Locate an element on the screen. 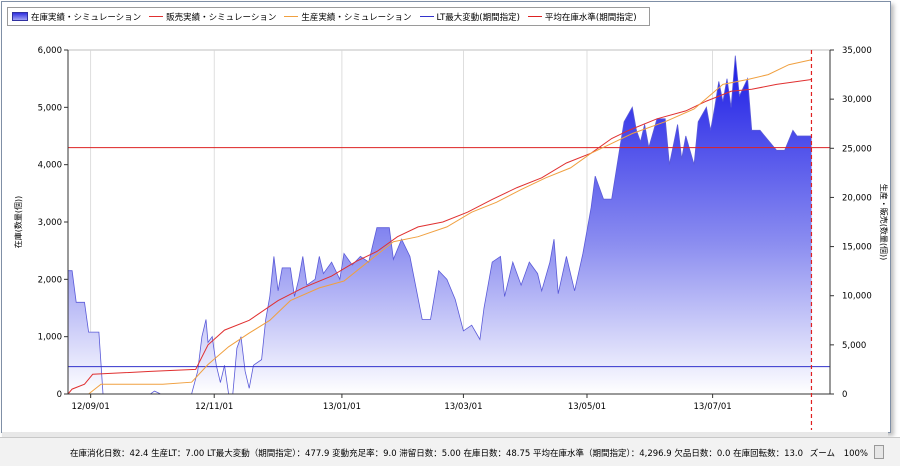  legend-item: 平均在庫水準(期間指定) is located at coordinates (582, 17).